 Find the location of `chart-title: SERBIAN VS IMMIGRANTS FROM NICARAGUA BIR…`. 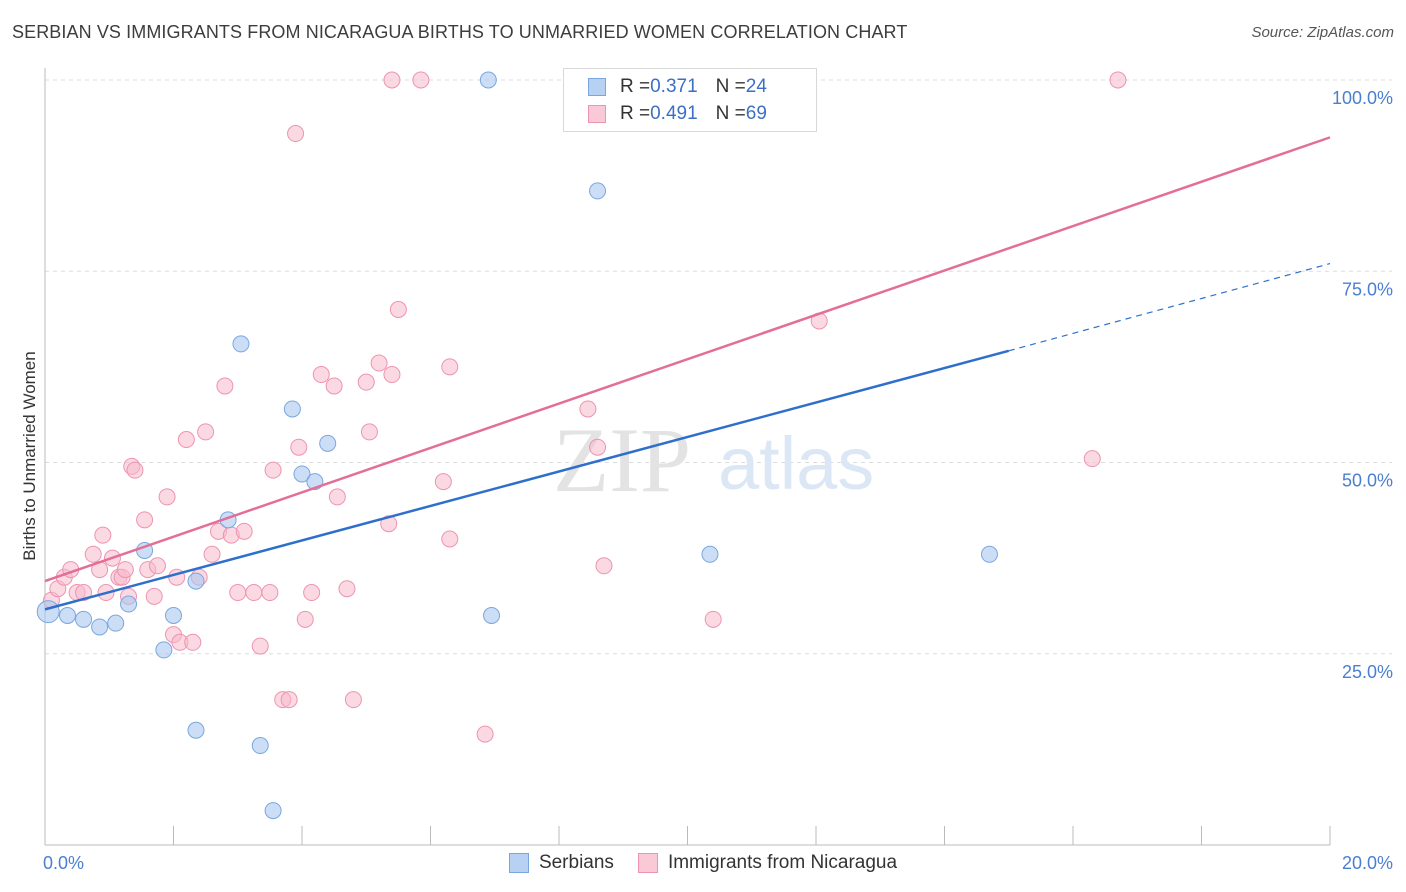

chart-title: SERBIAN VS IMMIGRANTS FROM NICARAGUA BIR… is located at coordinates (460, 32).